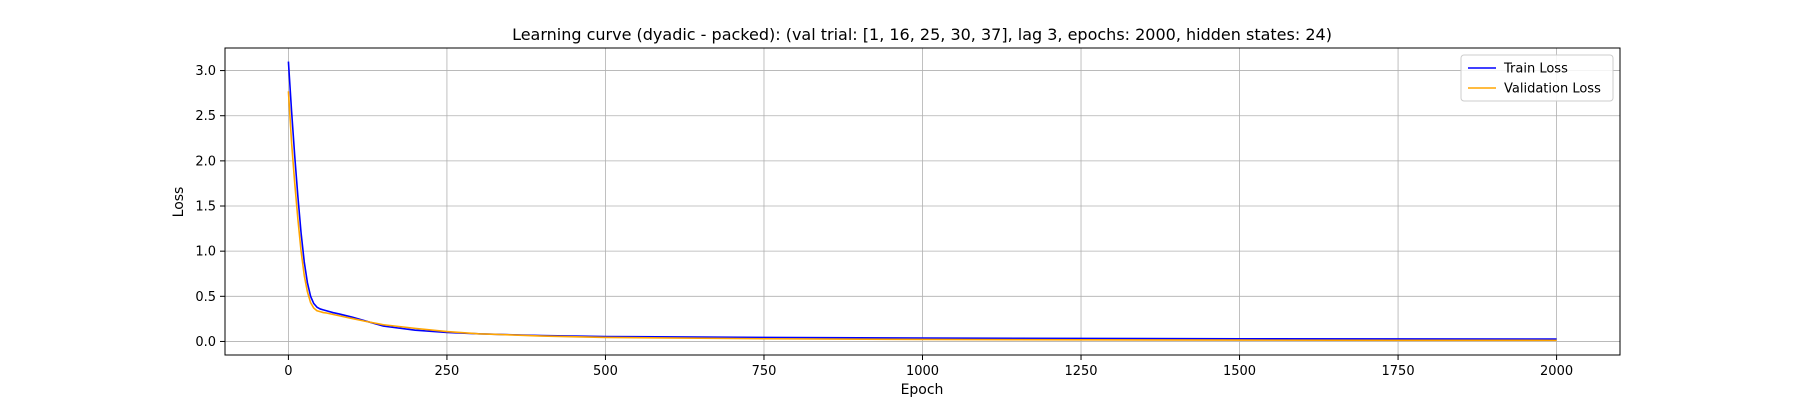 This screenshot has height=404, width=1800. I want to click on y-axis-label: Loss, so click(179, 202).